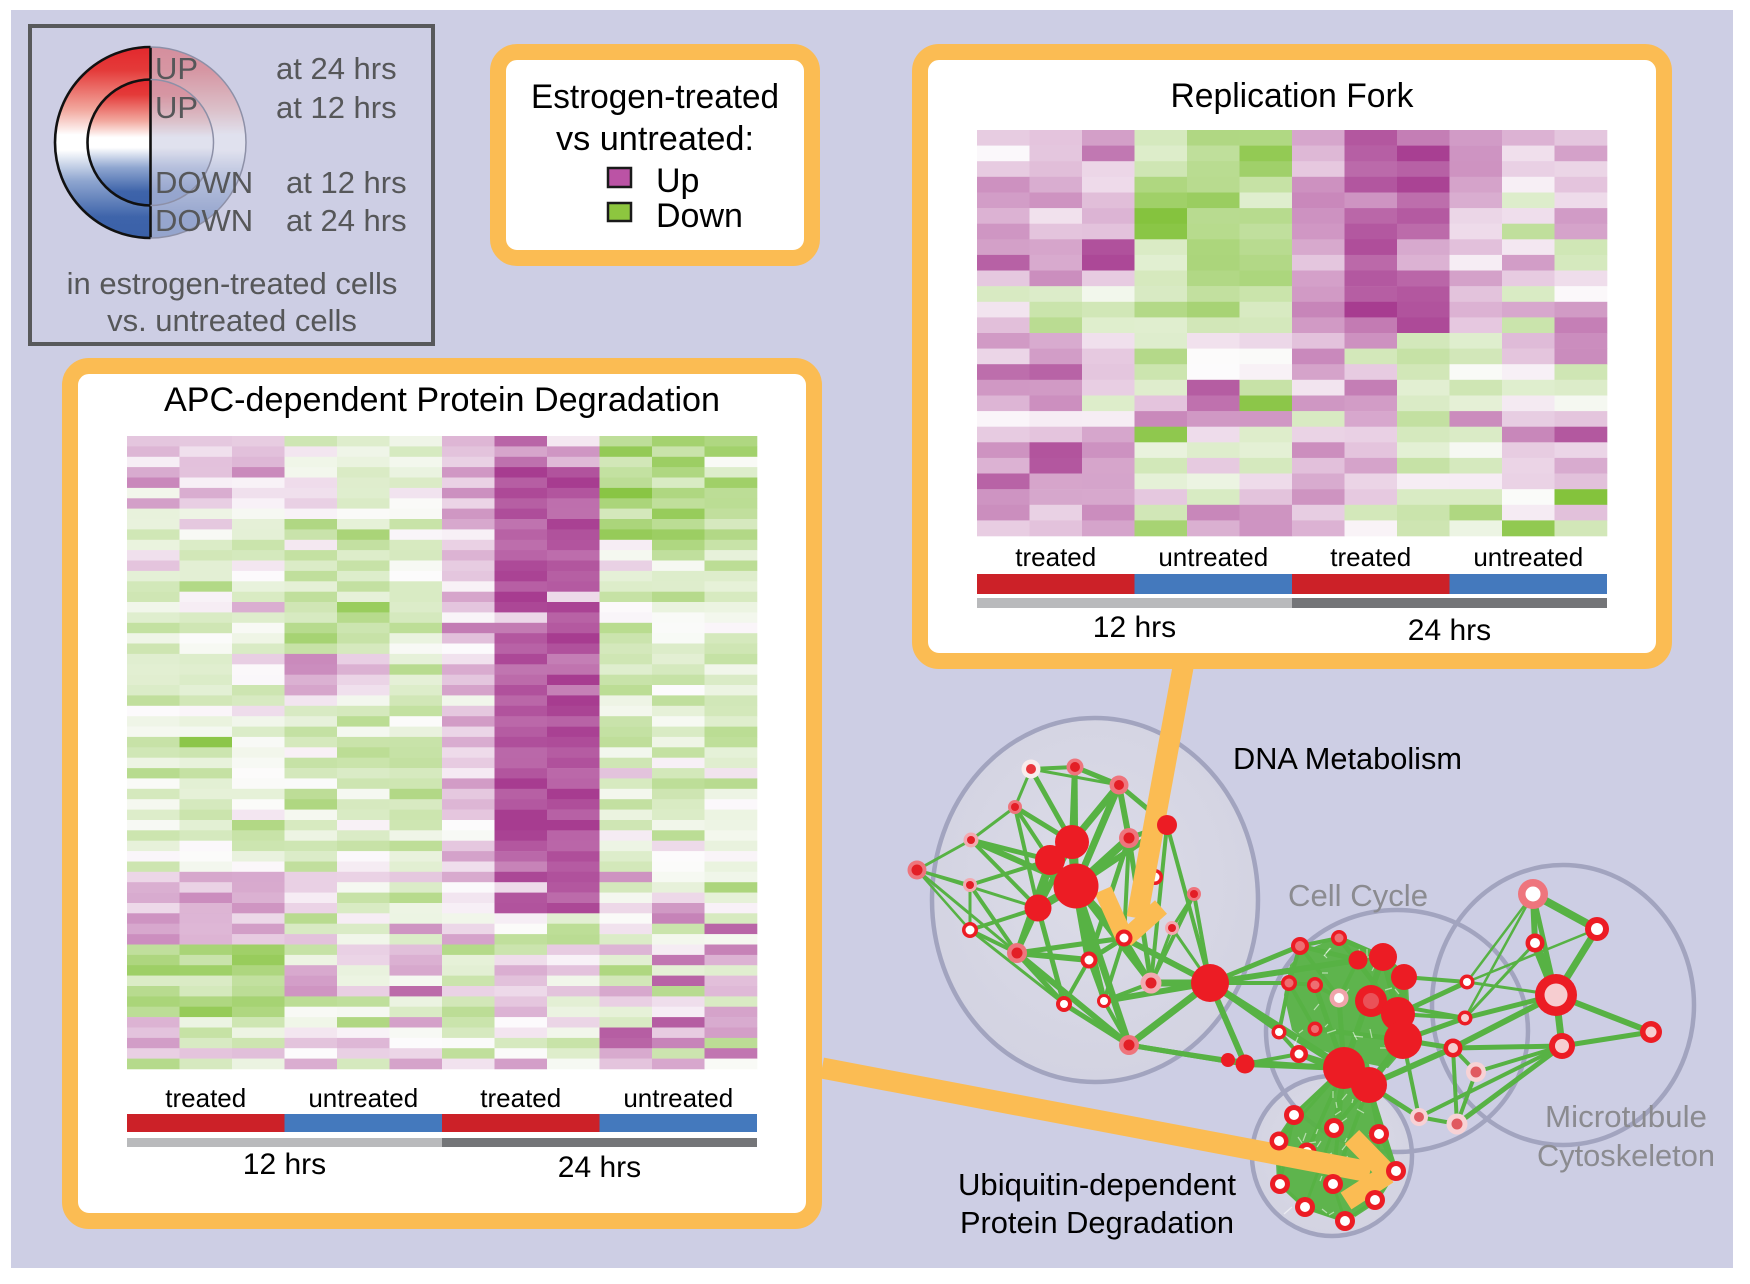 Image resolution: width=1750 pixels, height=1284 pixels. Describe the element at coordinates (699, 216) in the screenshot. I see `svg-text: Down` at that location.